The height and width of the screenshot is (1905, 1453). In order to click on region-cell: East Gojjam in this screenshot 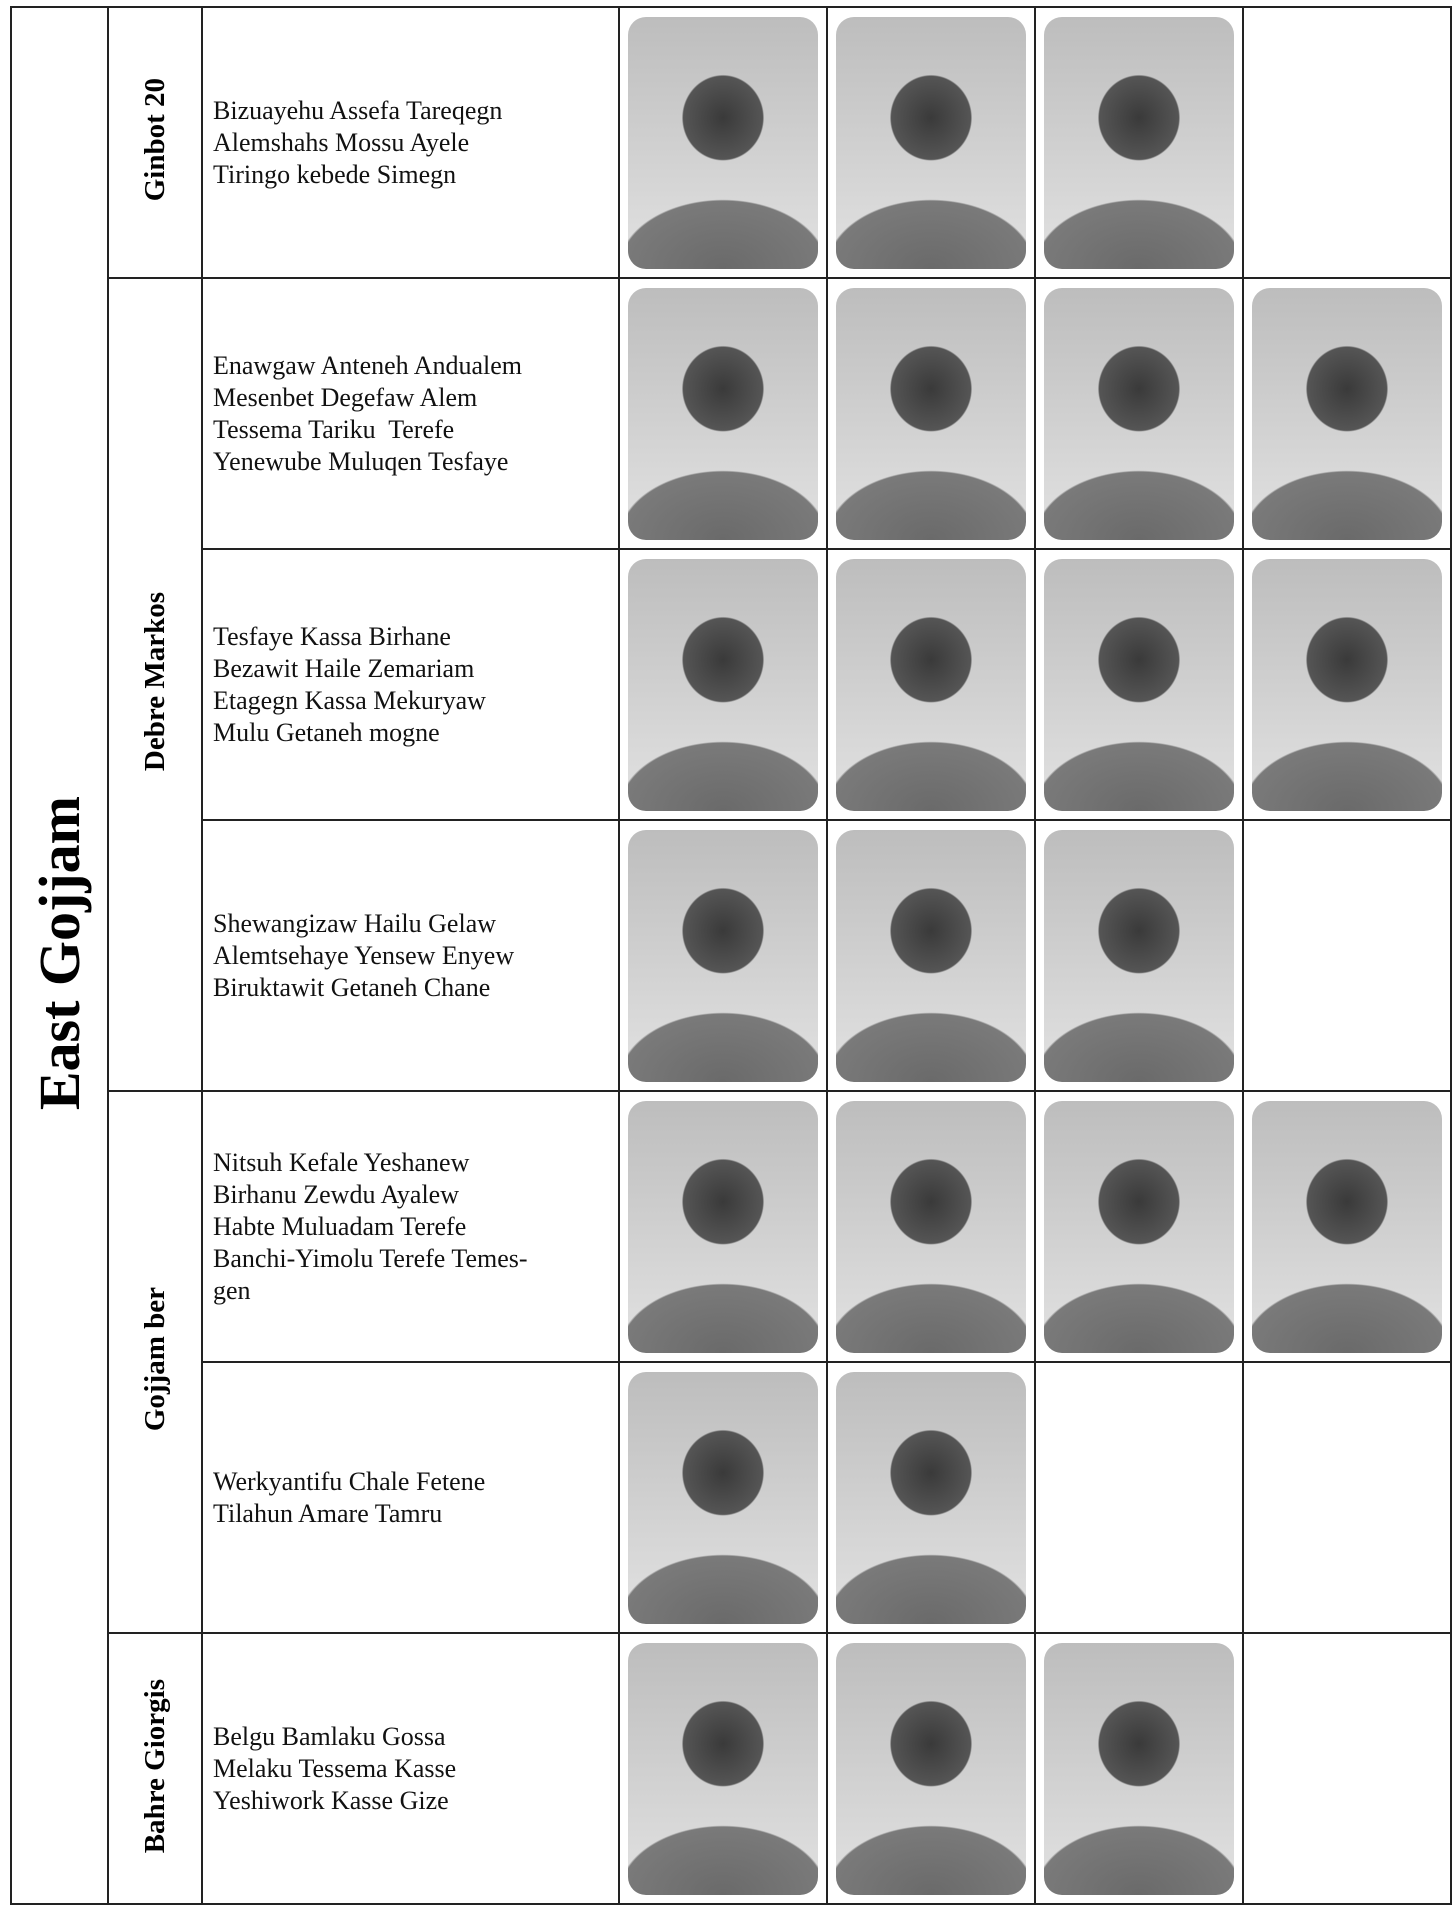, I will do `click(59, 955)`.